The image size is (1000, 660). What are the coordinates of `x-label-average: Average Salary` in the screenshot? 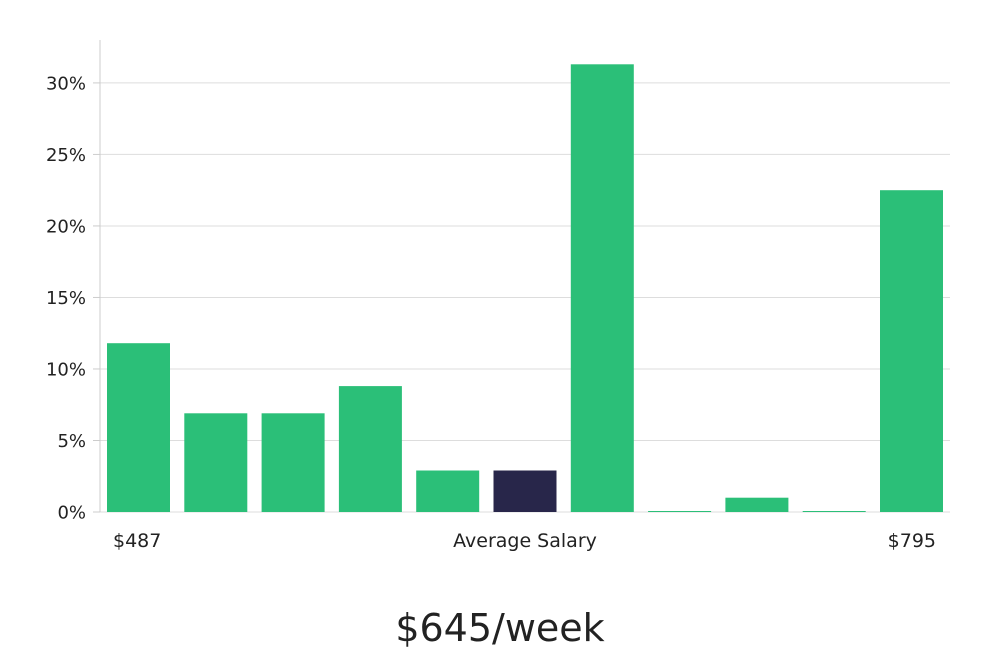 It's located at (525, 541).